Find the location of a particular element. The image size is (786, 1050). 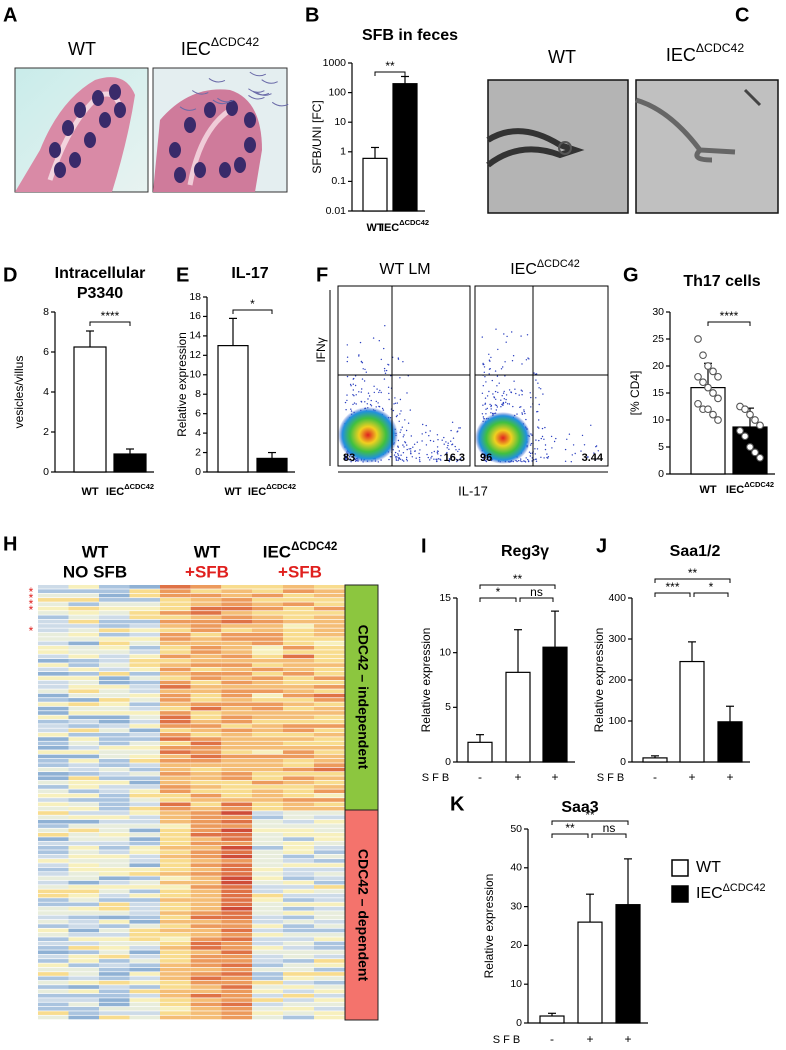

y-tick-label: 16 is located at coordinates (195, 316).